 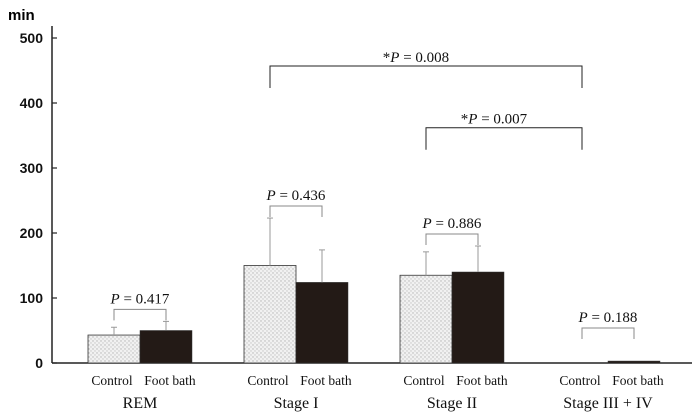 What do you see at coordinates (32, 298) in the screenshot?
I see `y-tick-label: 100` at bounding box center [32, 298].